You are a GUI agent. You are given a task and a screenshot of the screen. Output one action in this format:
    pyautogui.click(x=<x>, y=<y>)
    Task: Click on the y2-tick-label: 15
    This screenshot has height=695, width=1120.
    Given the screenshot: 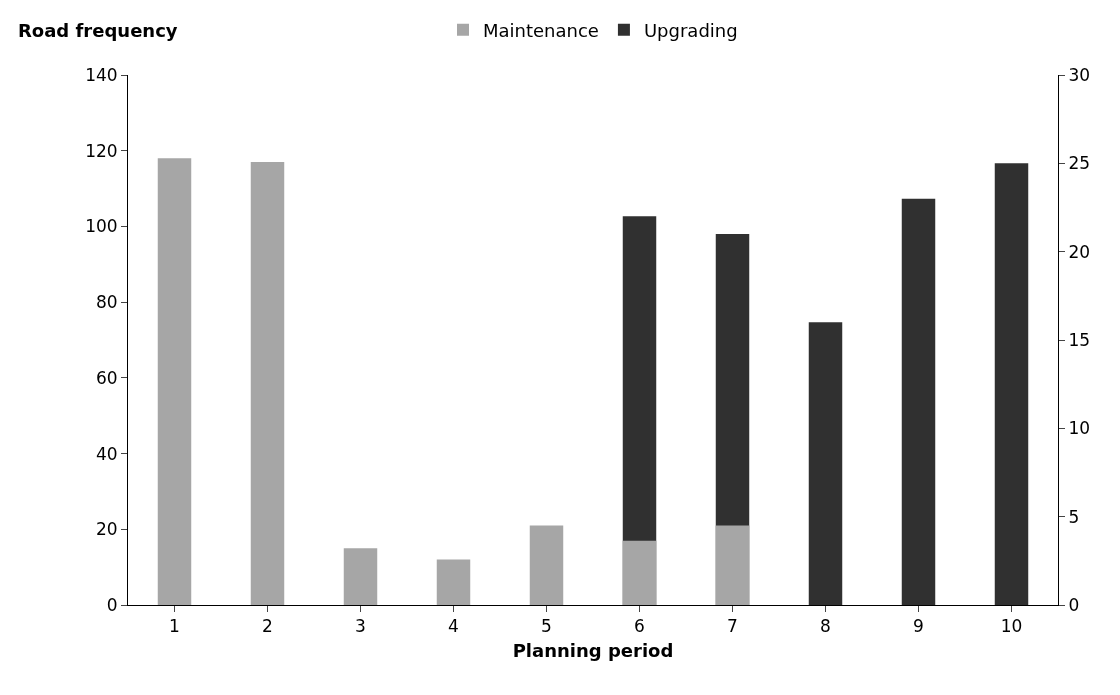 What is the action you would take?
    pyautogui.click(x=1079, y=339)
    